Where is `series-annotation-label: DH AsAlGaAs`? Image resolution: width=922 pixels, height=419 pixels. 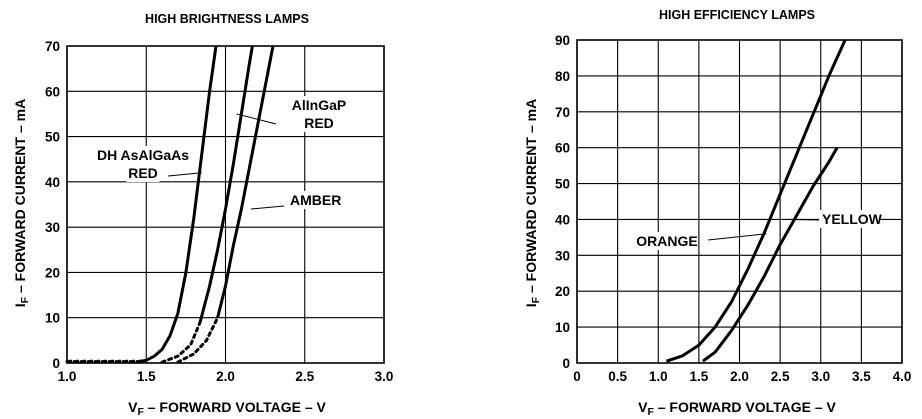
series-annotation-label: DH AsAlGaAs is located at coordinates (143, 155).